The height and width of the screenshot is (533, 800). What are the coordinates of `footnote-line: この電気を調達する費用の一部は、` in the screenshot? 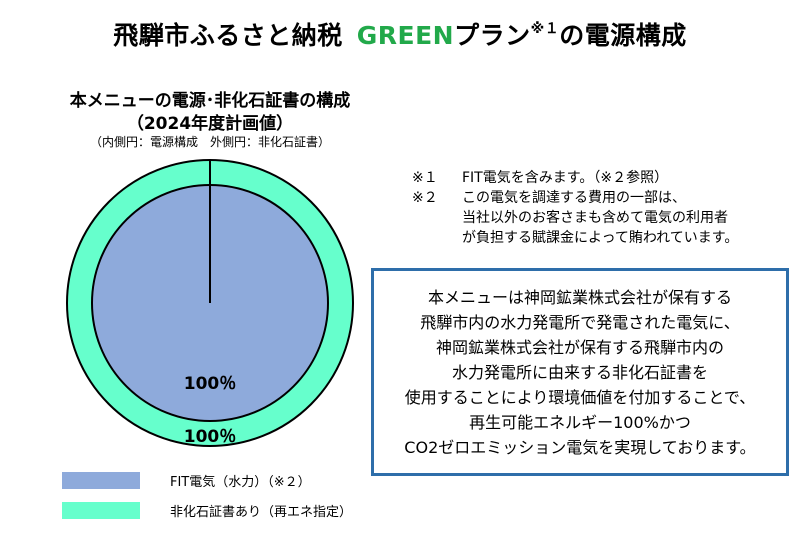 It's located at (574, 198).